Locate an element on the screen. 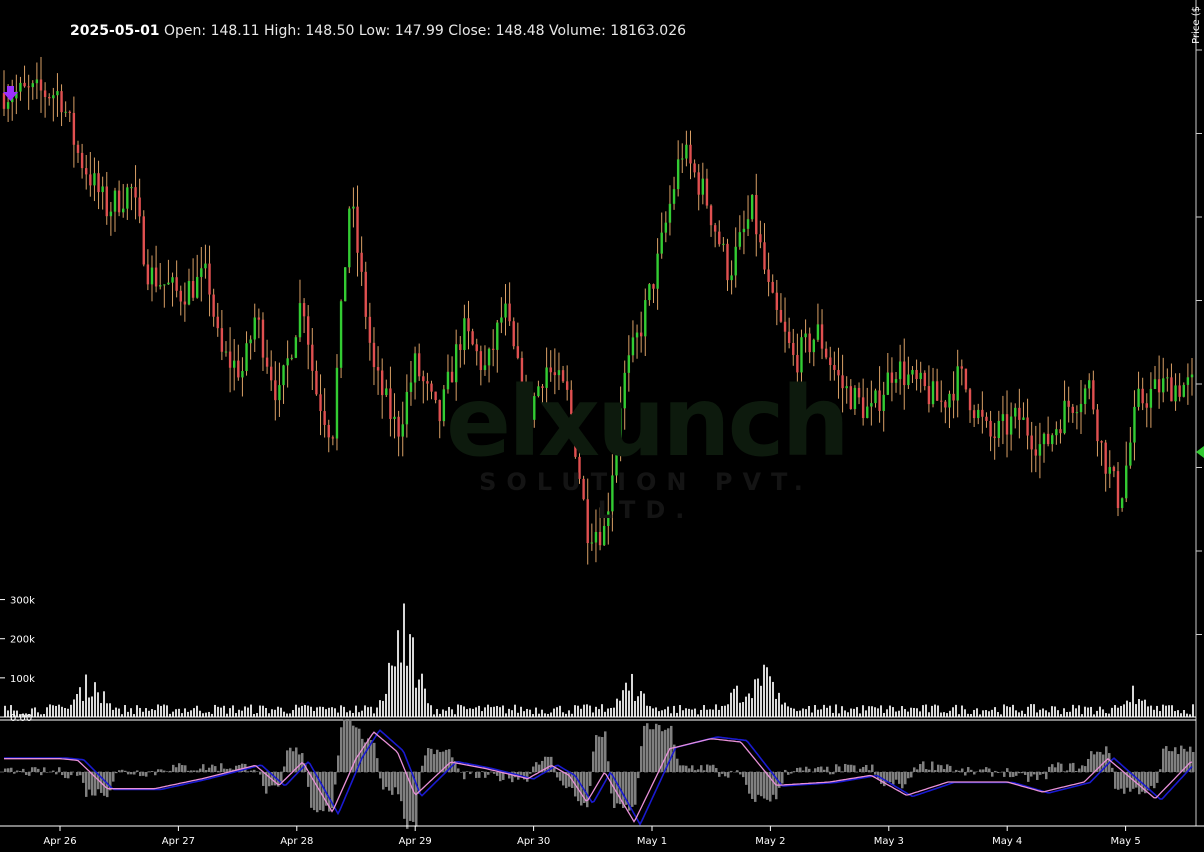 The height and width of the screenshot is (852, 1204). volume-label: Volume: is located at coordinates (577, 31).